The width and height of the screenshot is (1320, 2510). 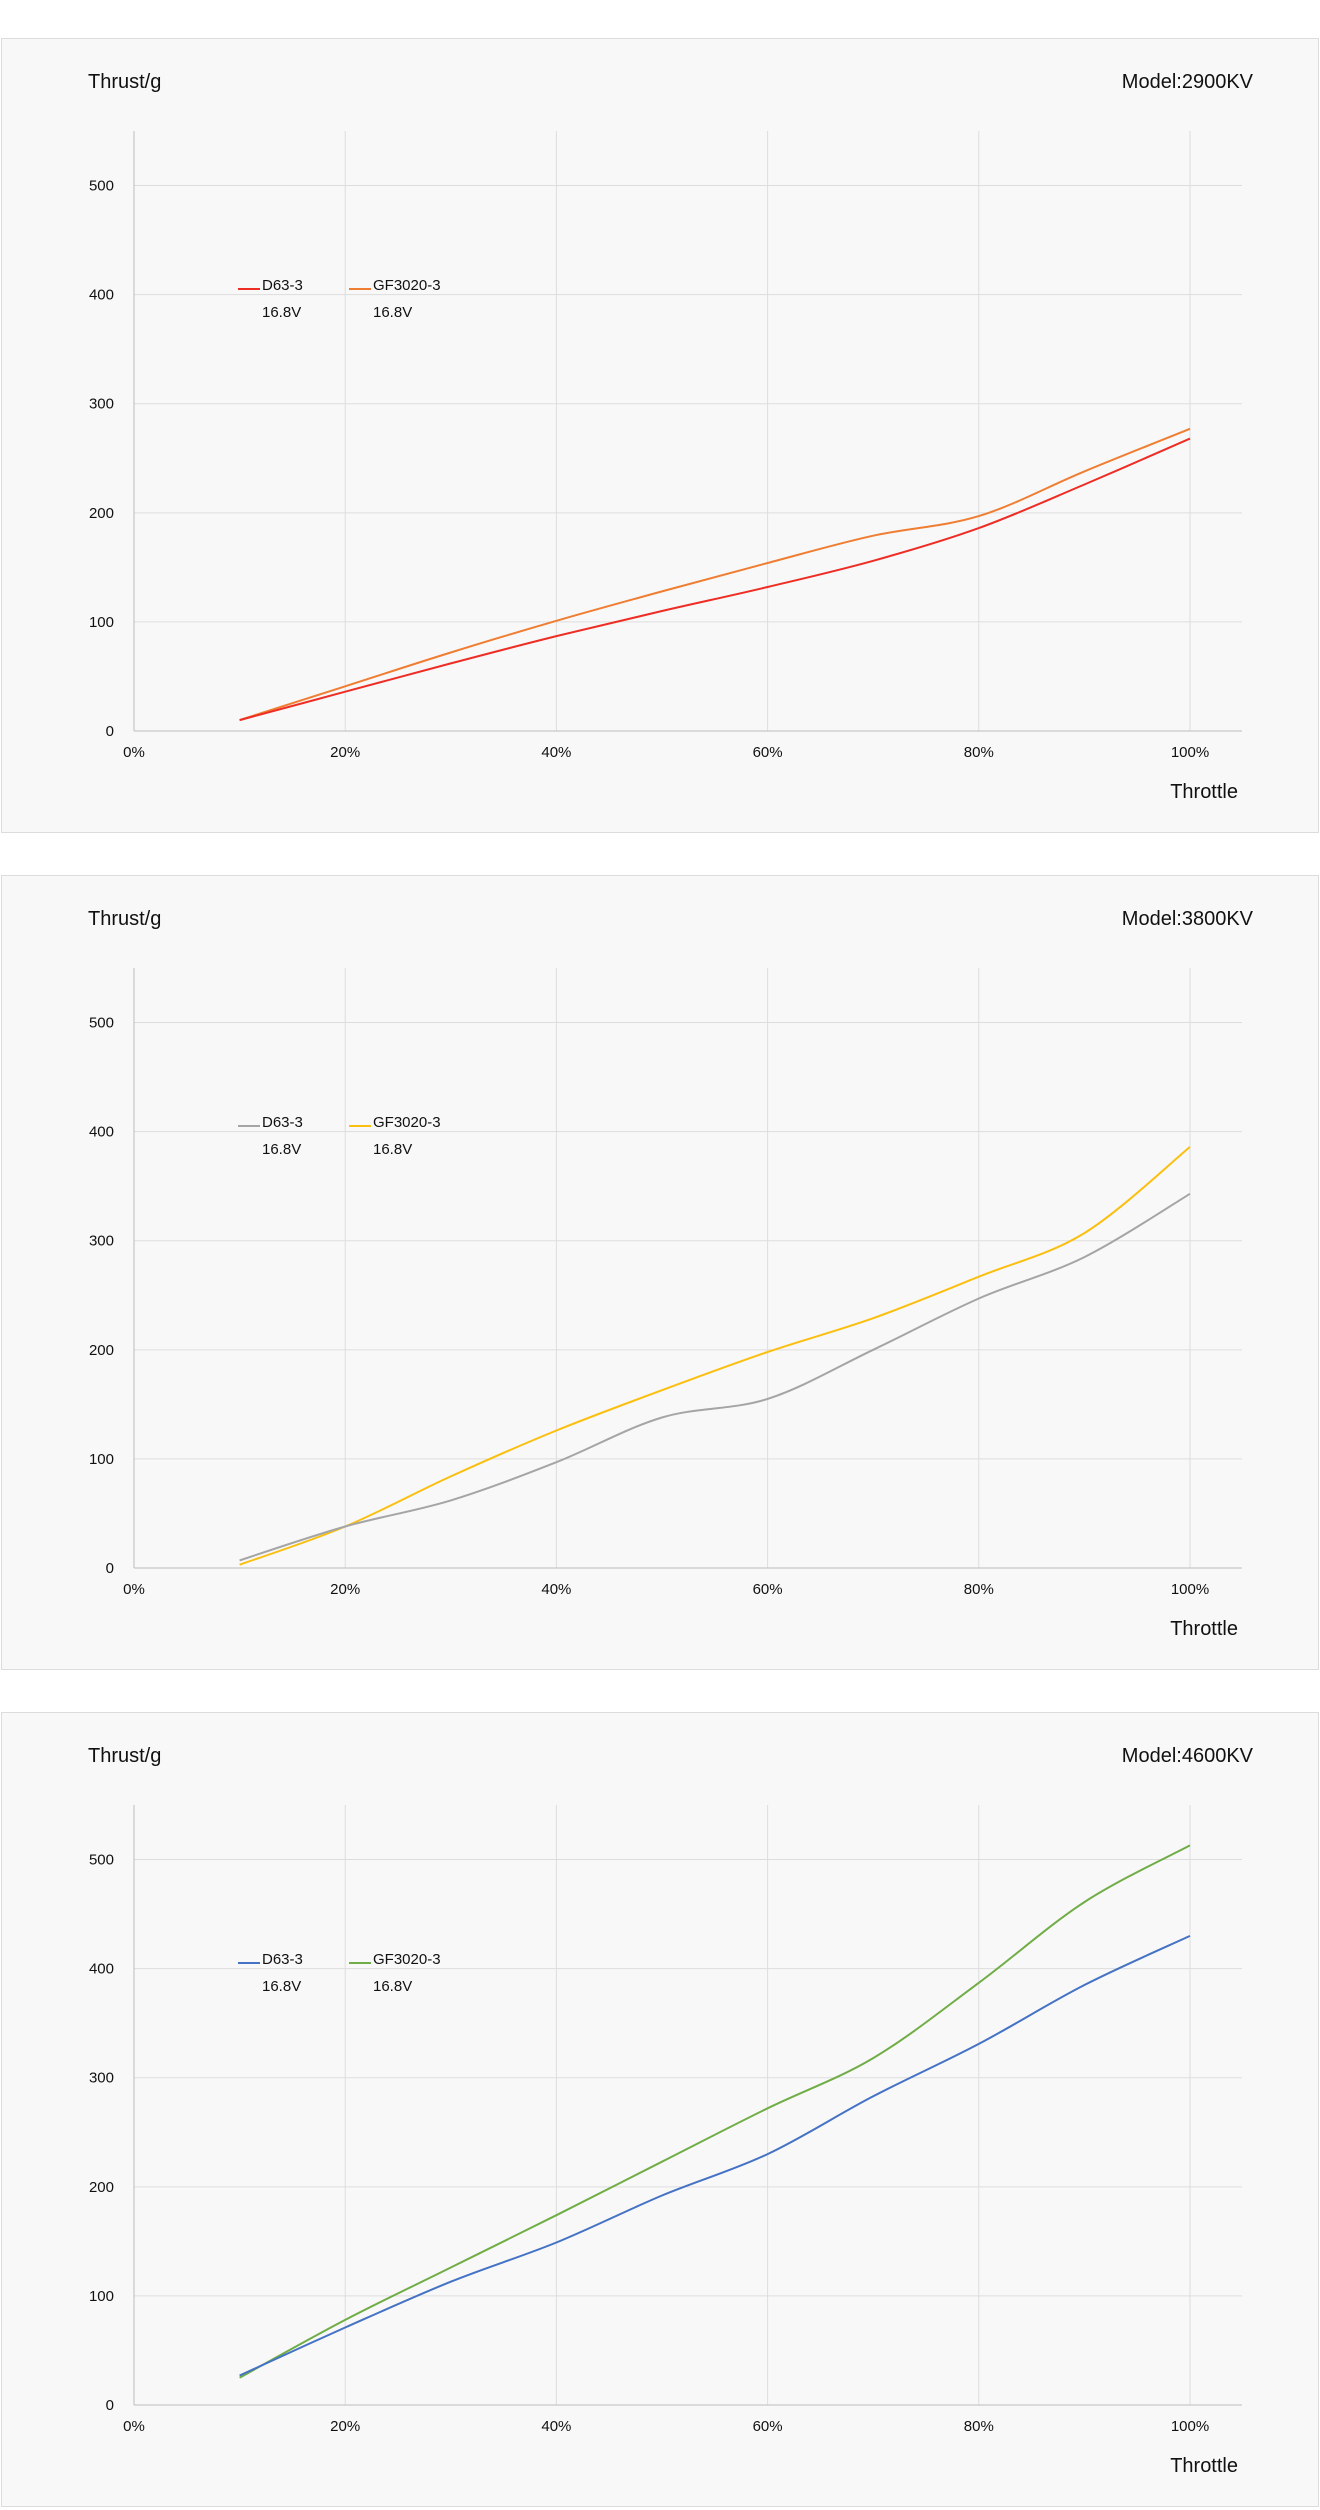 What do you see at coordinates (1187, 1756) in the screenshot?
I see `chart-title: Model:4600KV` at bounding box center [1187, 1756].